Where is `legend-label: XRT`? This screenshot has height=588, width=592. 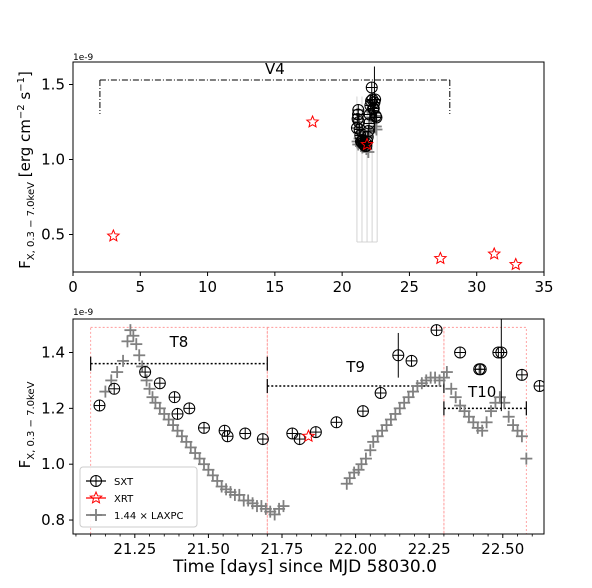 legend-label: XRT is located at coordinates (124, 499).